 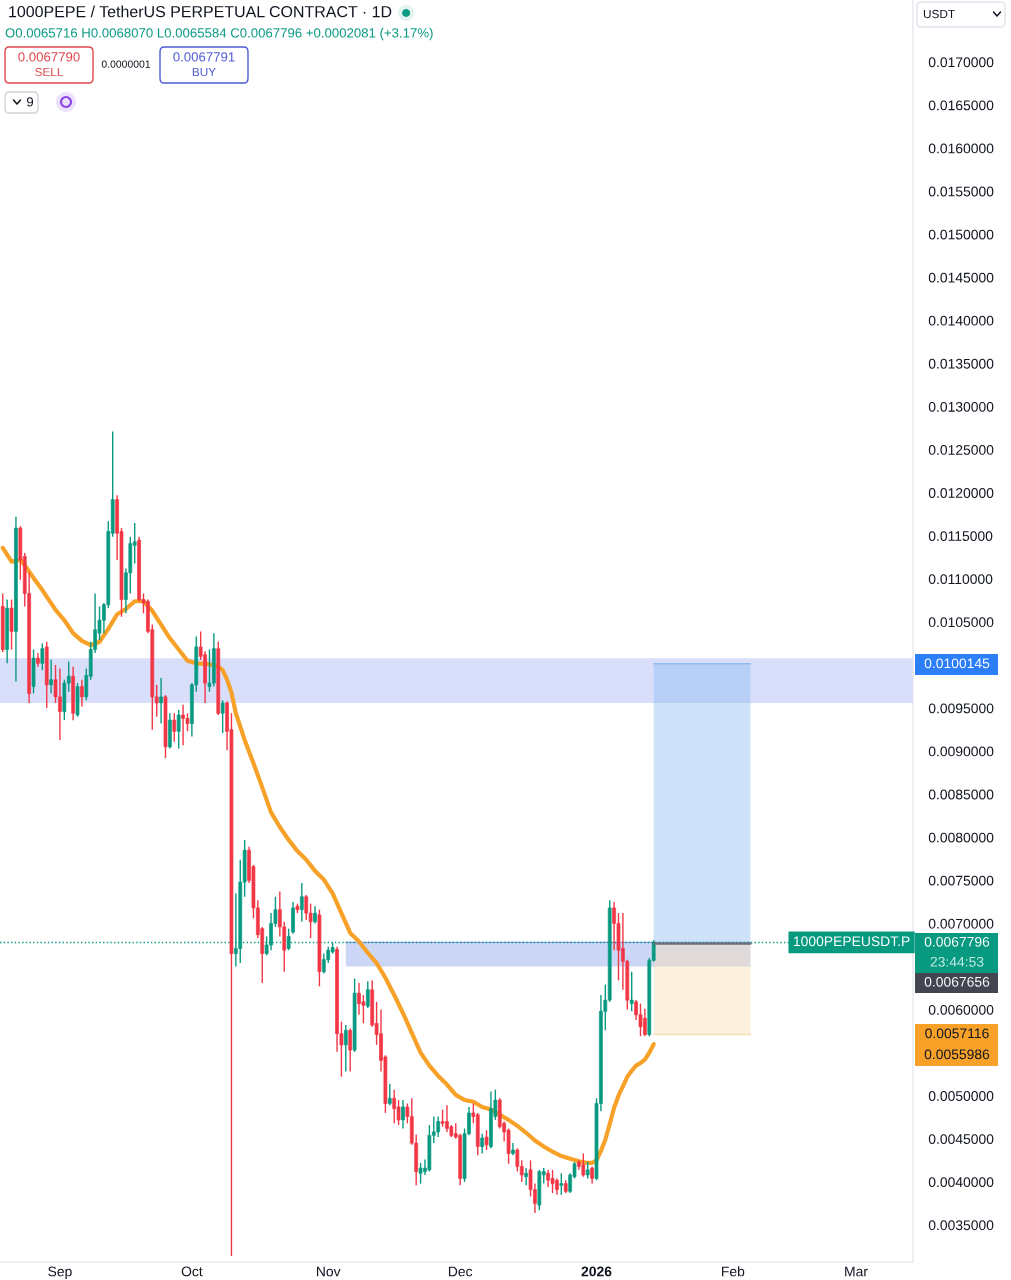 I want to click on y-tick-label: 0.0105000, so click(x=961, y=622).